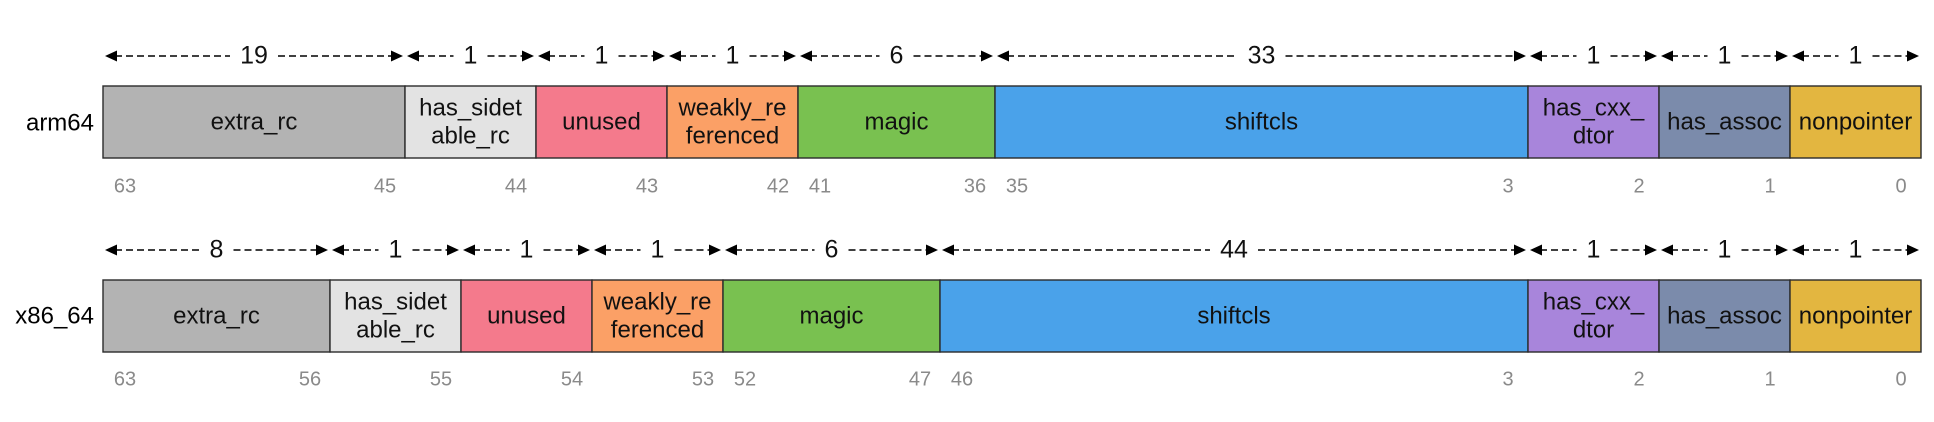  I want to click on field-name-line: has_cxx_, so click(1594, 107).